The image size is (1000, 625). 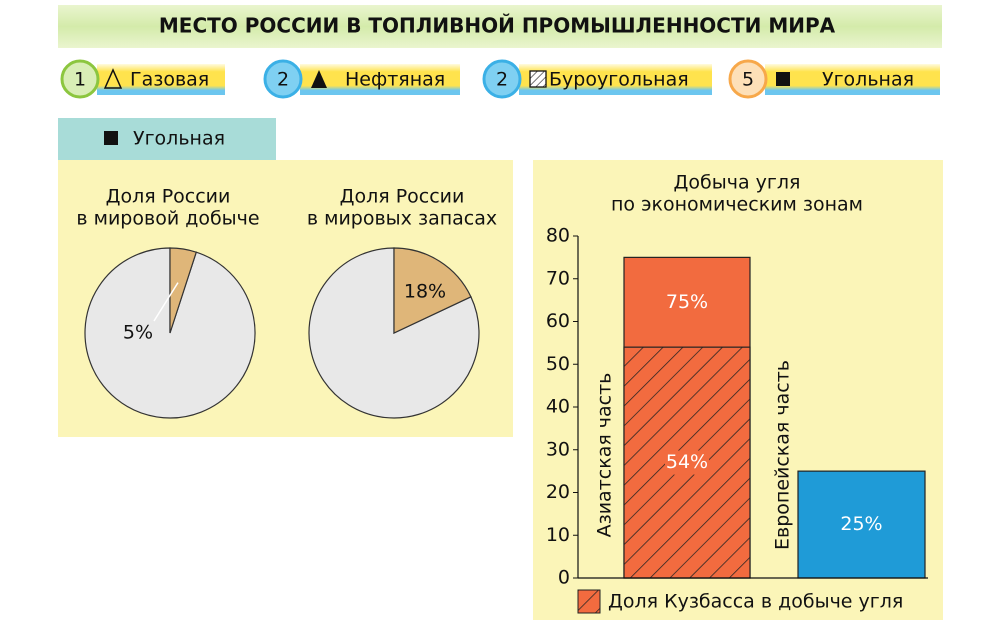 I want to click on rank-number: 1, so click(x=80, y=80).